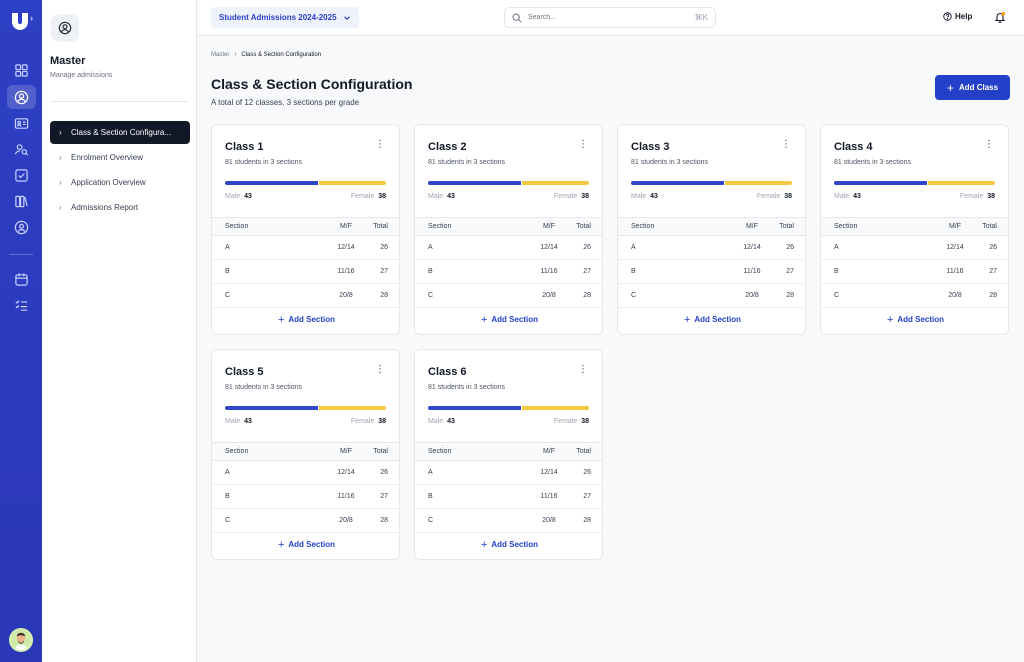  Describe the element at coordinates (508, 196) in the screenshot. I see `gender-counts: Male 43 Female 38` at that location.